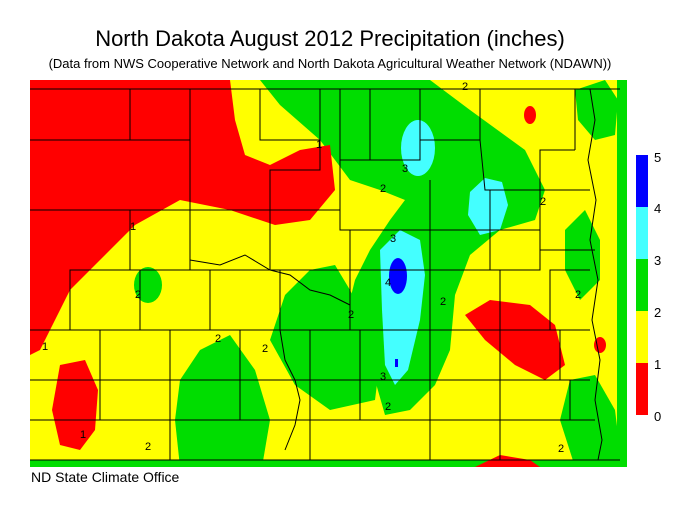 The height and width of the screenshot is (530, 700). I want to click on legend-tick-3: 3, so click(657, 260).